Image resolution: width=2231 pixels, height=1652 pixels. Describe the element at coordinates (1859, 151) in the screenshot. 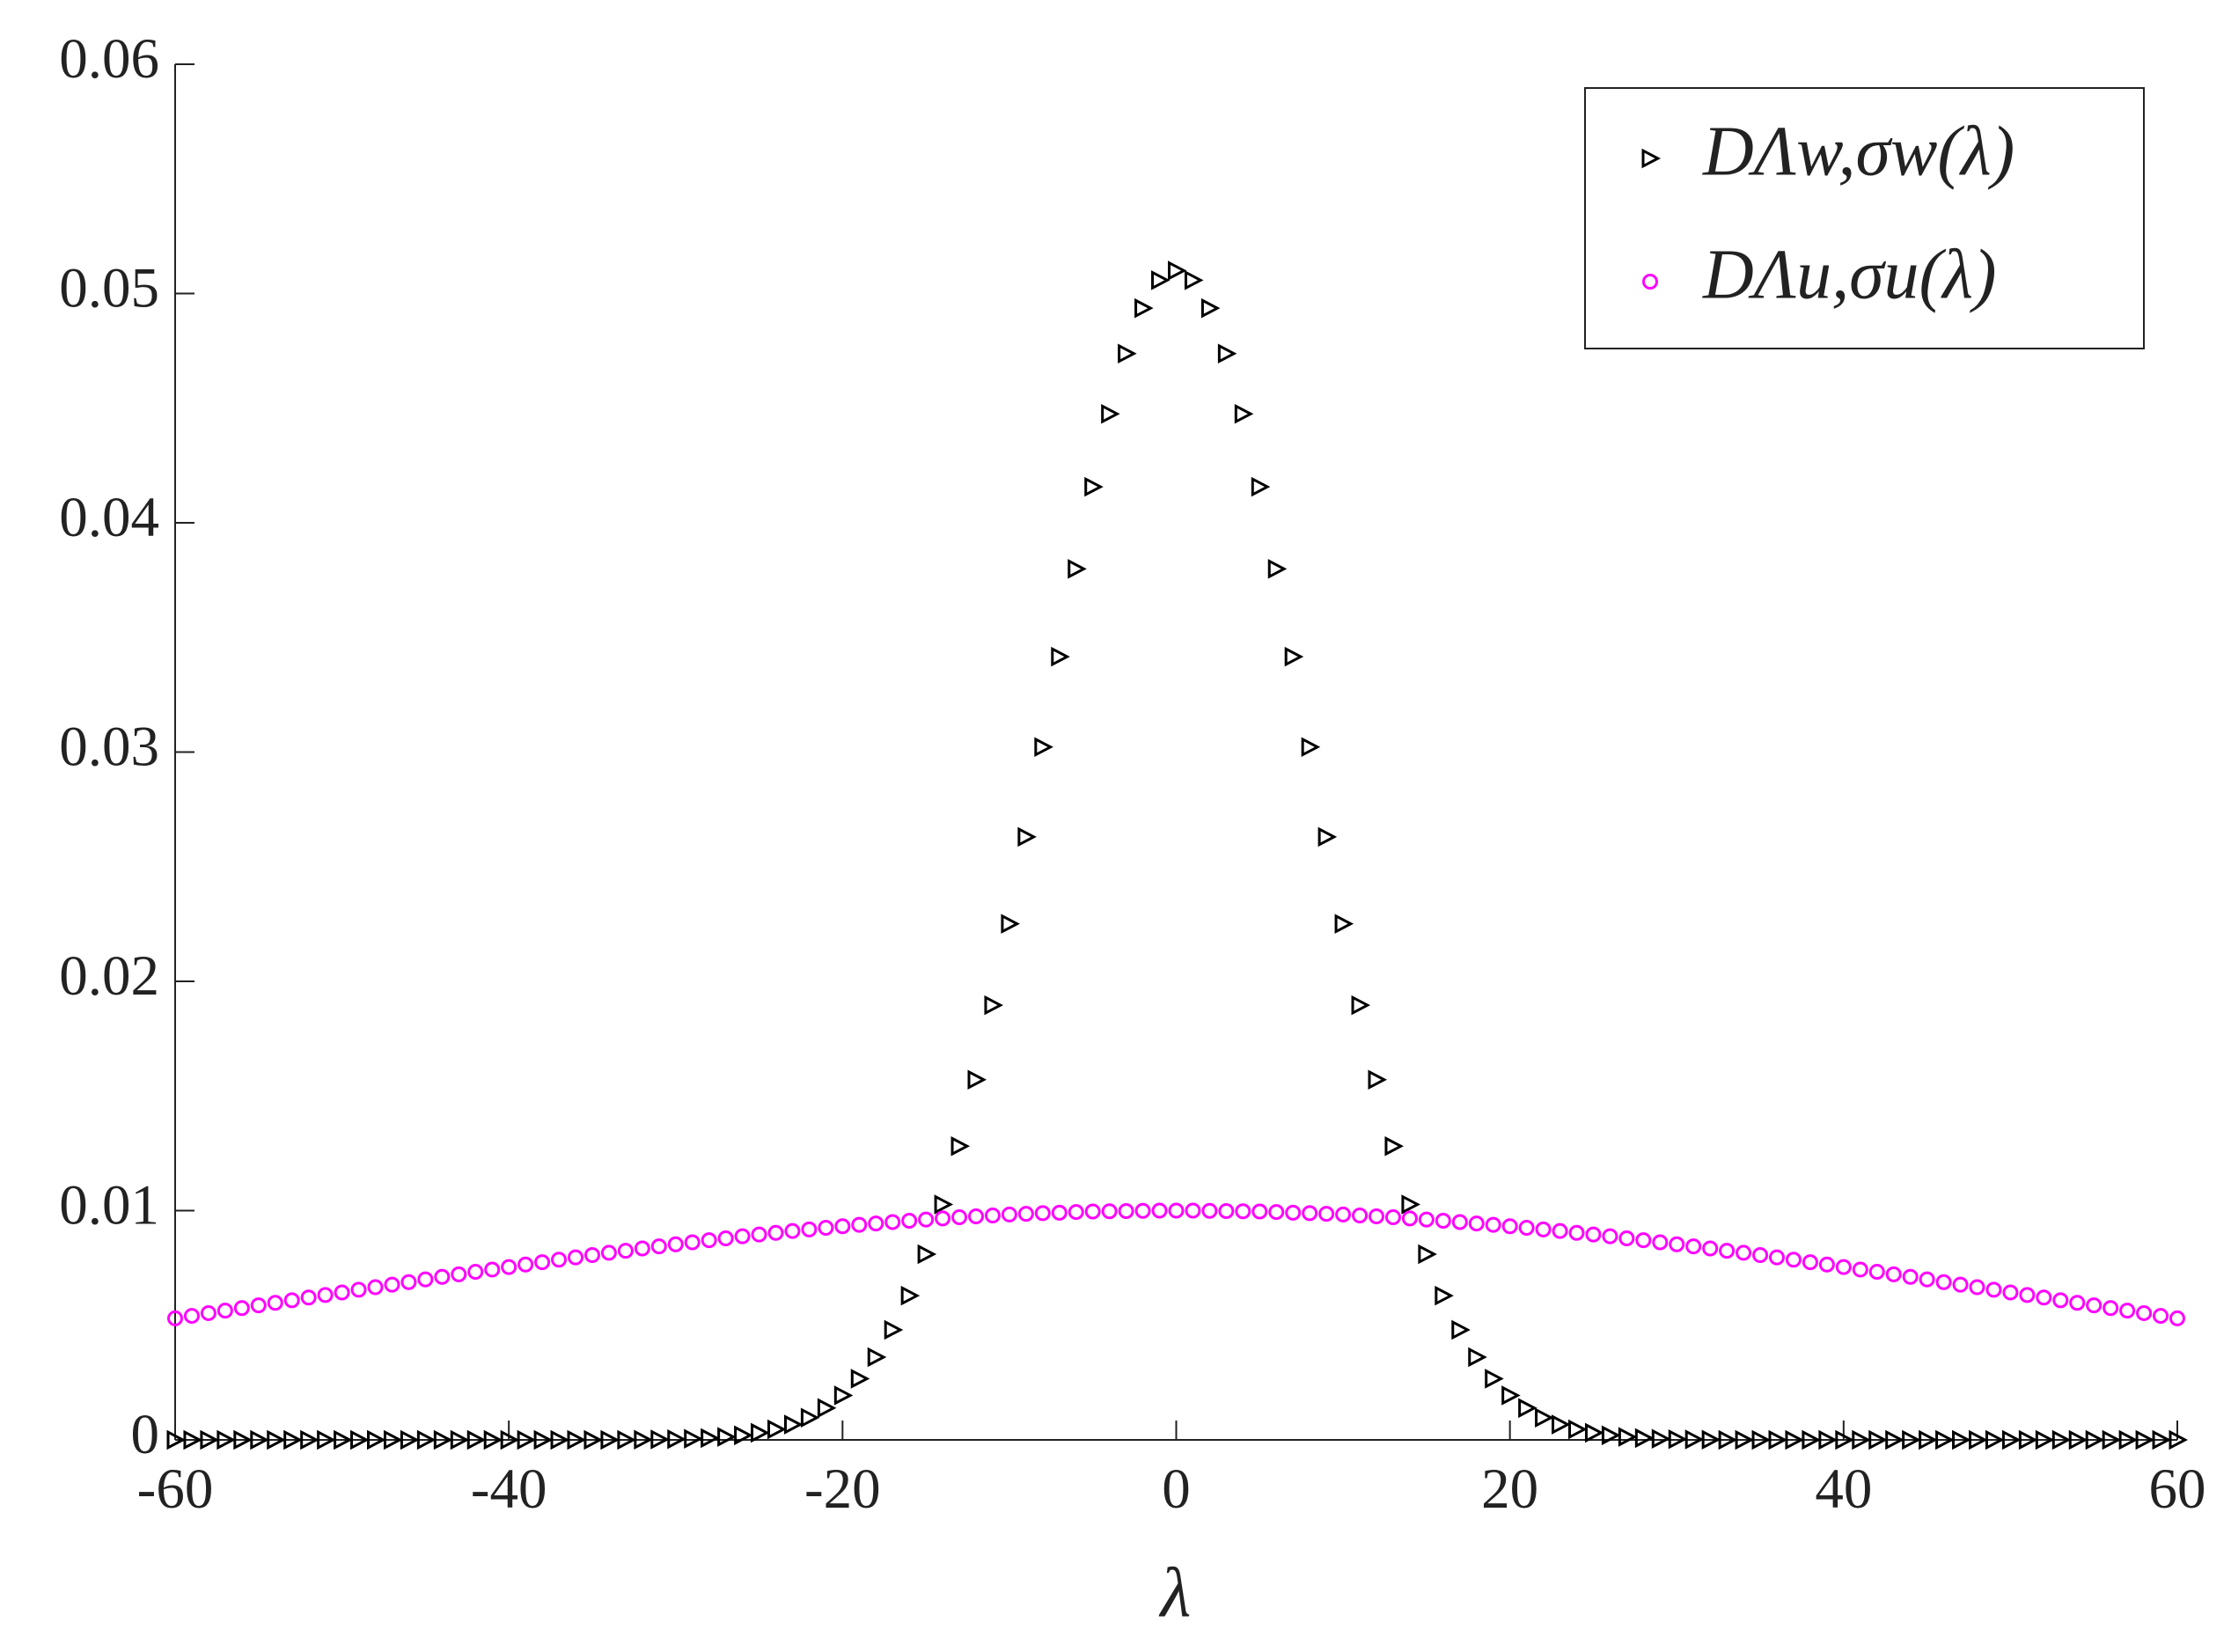

I see `legend-label: DΛw,σw(λ)` at that location.